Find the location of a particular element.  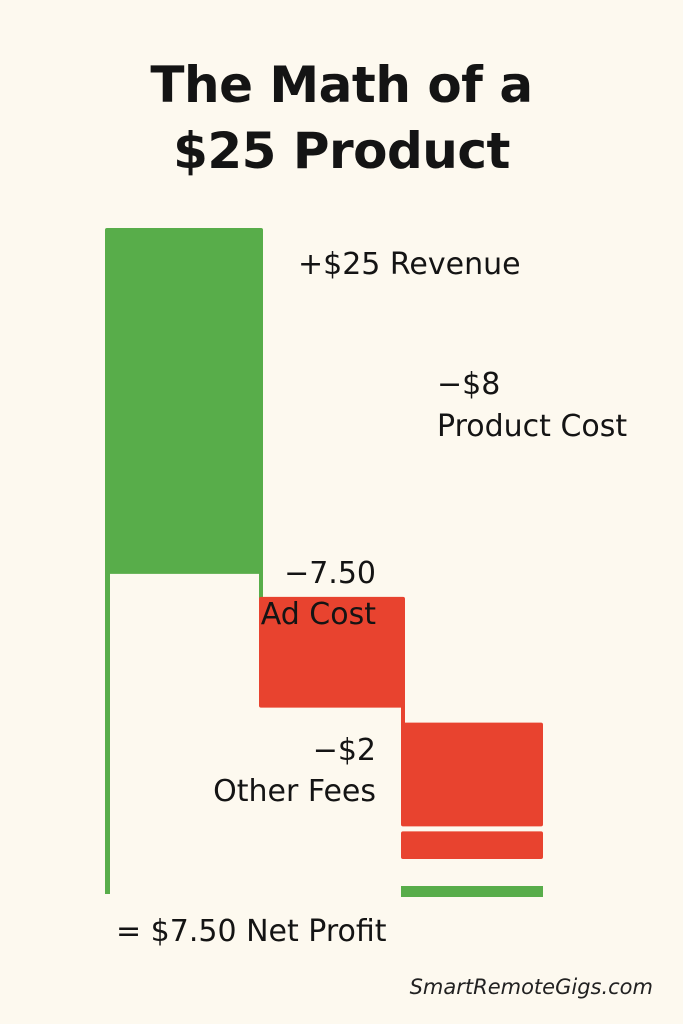

label-product-cost-name: Product Cost is located at coordinates (532, 426).